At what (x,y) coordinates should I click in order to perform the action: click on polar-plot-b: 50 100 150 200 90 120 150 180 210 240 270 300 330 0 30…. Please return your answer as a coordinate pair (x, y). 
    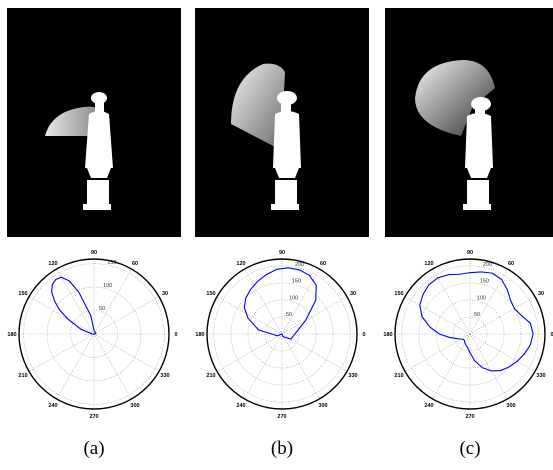
    Looking at the image, I should click on (282, 334).